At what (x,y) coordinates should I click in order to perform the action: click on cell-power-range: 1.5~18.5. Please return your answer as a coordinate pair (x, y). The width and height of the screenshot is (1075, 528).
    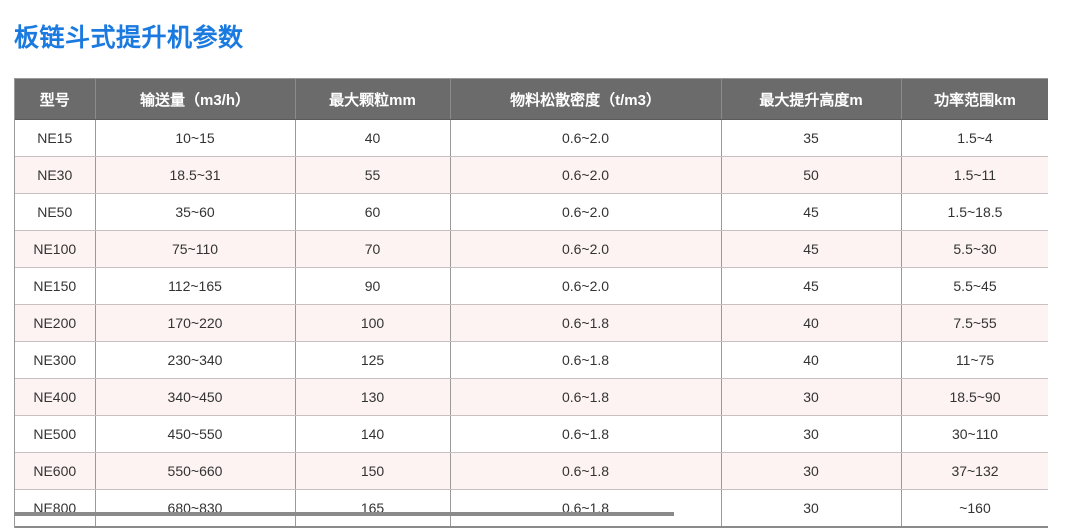
    Looking at the image, I should click on (974, 212).